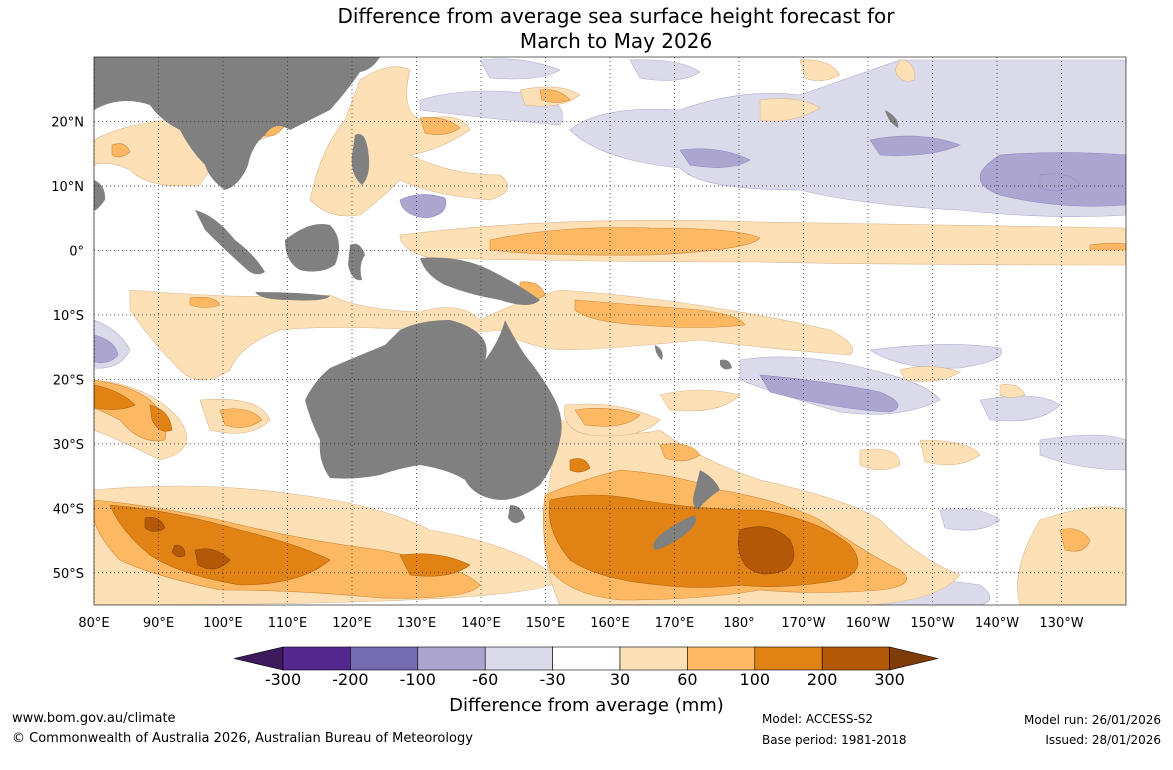  I want to click on colorbar-tick-label: -60, so click(485, 679).